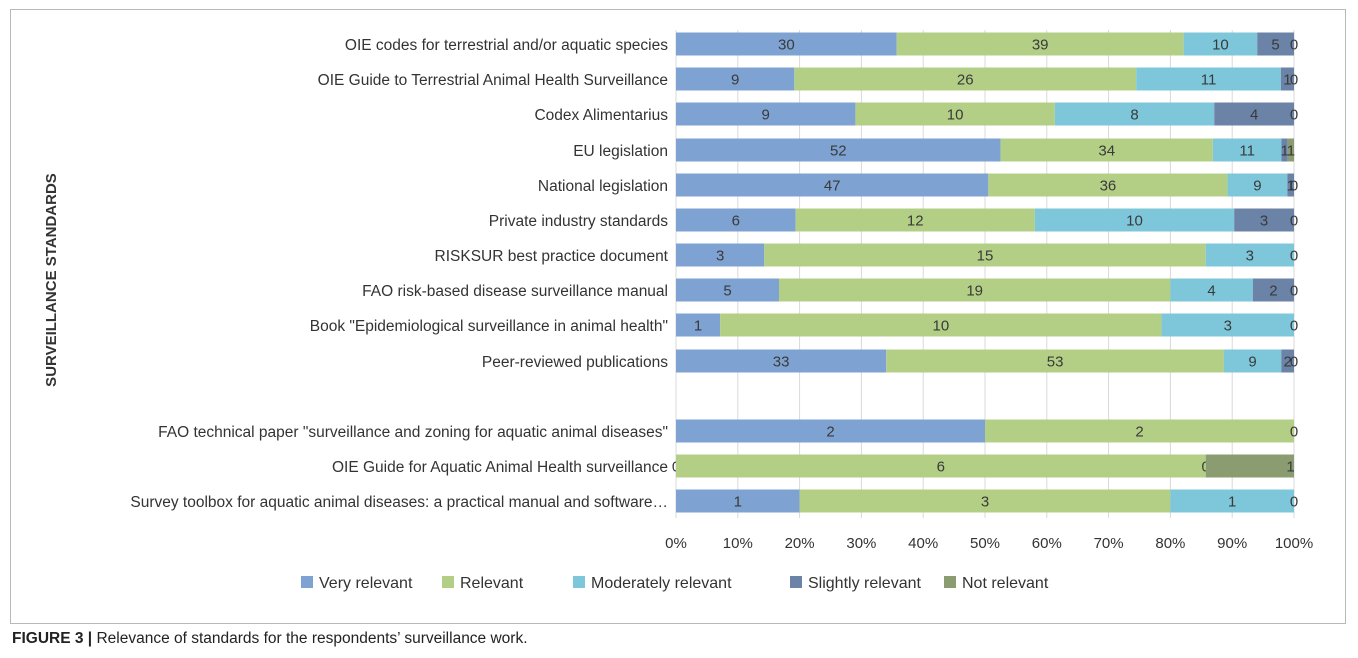 Image resolution: width=1358 pixels, height=658 pixels. I want to click on data-label: 12, so click(915, 221).